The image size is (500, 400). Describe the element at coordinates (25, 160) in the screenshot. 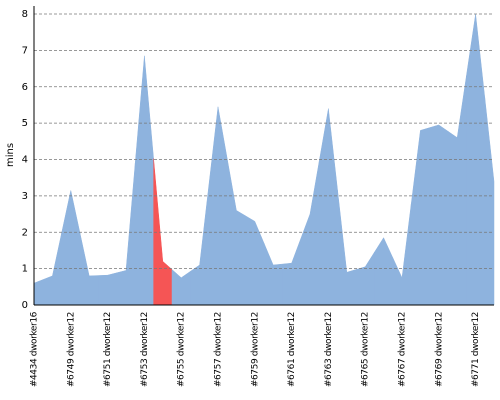

I see `y-tick-label: 4` at that location.